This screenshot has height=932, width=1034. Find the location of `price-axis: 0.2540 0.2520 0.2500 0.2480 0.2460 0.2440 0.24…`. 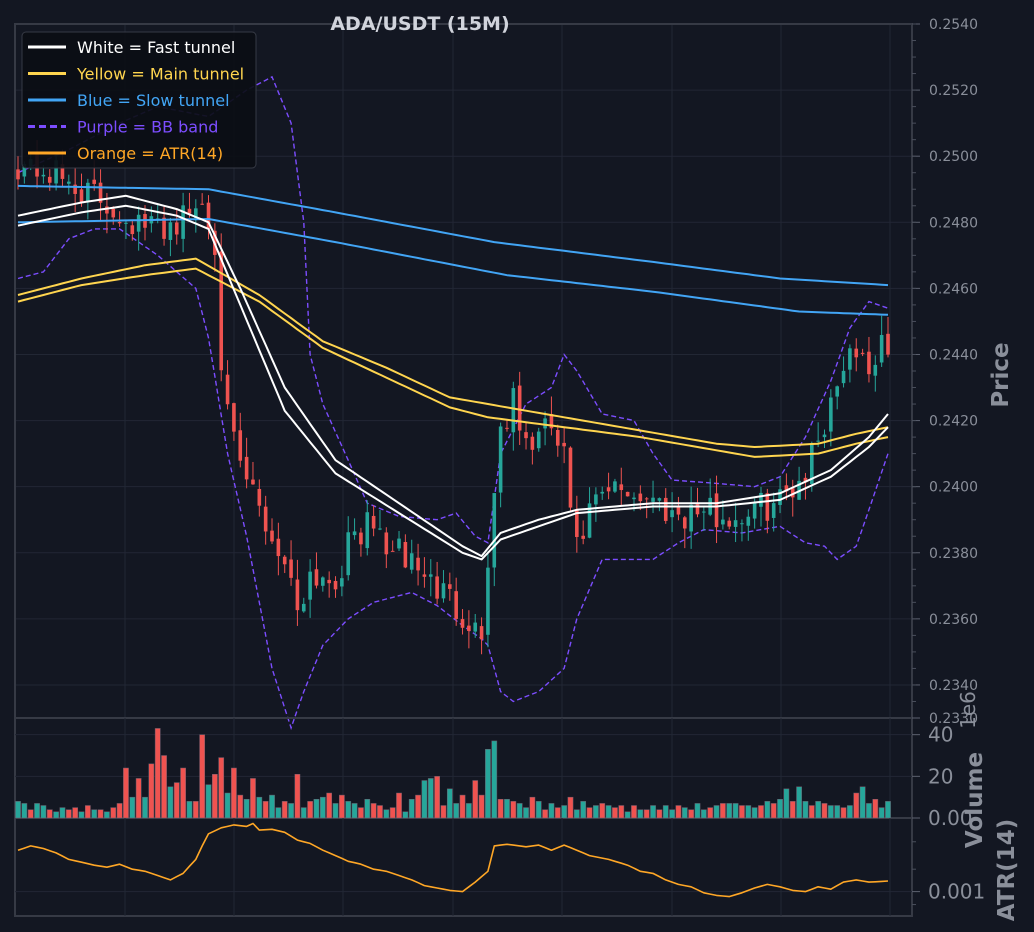

price-axis: 0.2540 0.2520 0.2500 0.2480 0.2460 0.2440 0.24… is located at coordinates (945, 372).